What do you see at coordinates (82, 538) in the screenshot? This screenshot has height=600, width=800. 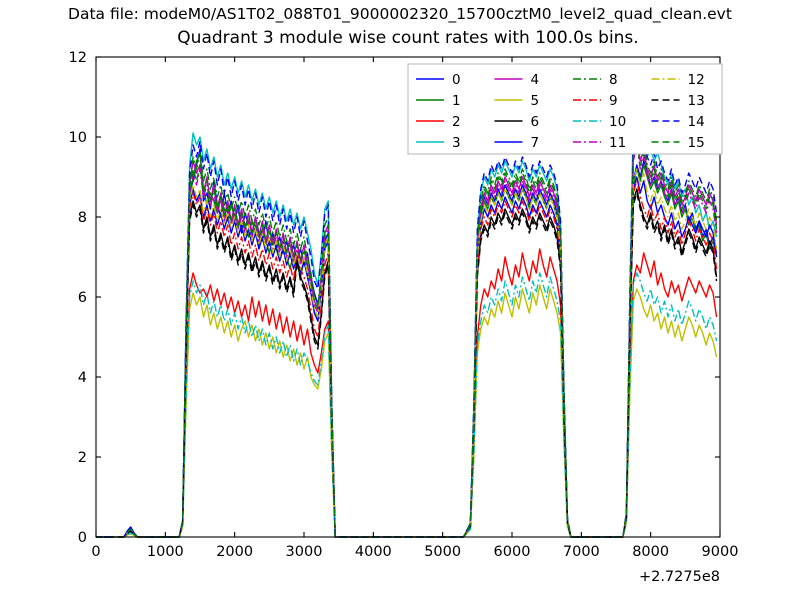 I see `ytick-label: 0` at bounding box center [82, 538].